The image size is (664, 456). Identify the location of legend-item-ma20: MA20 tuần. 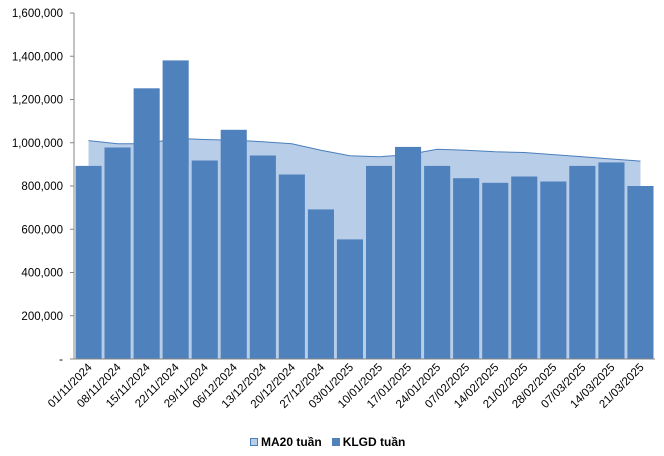
(286, 442).